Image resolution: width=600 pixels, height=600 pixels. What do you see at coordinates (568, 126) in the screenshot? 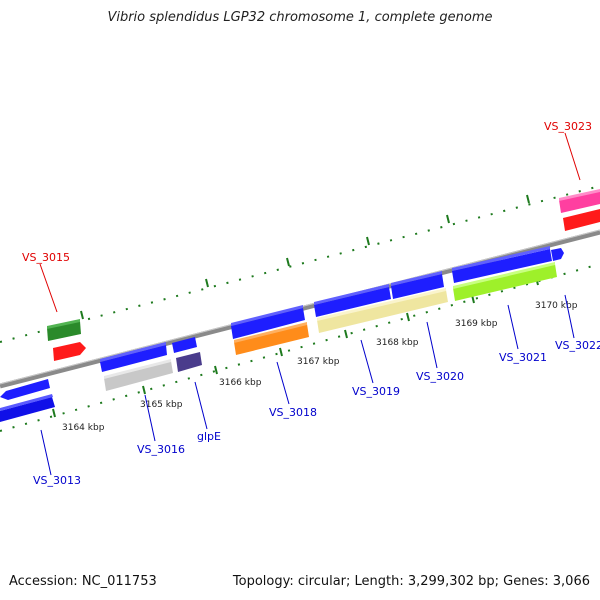
I see `gene-label-vs3023: VS_3023` at bounding box center [568, 126].